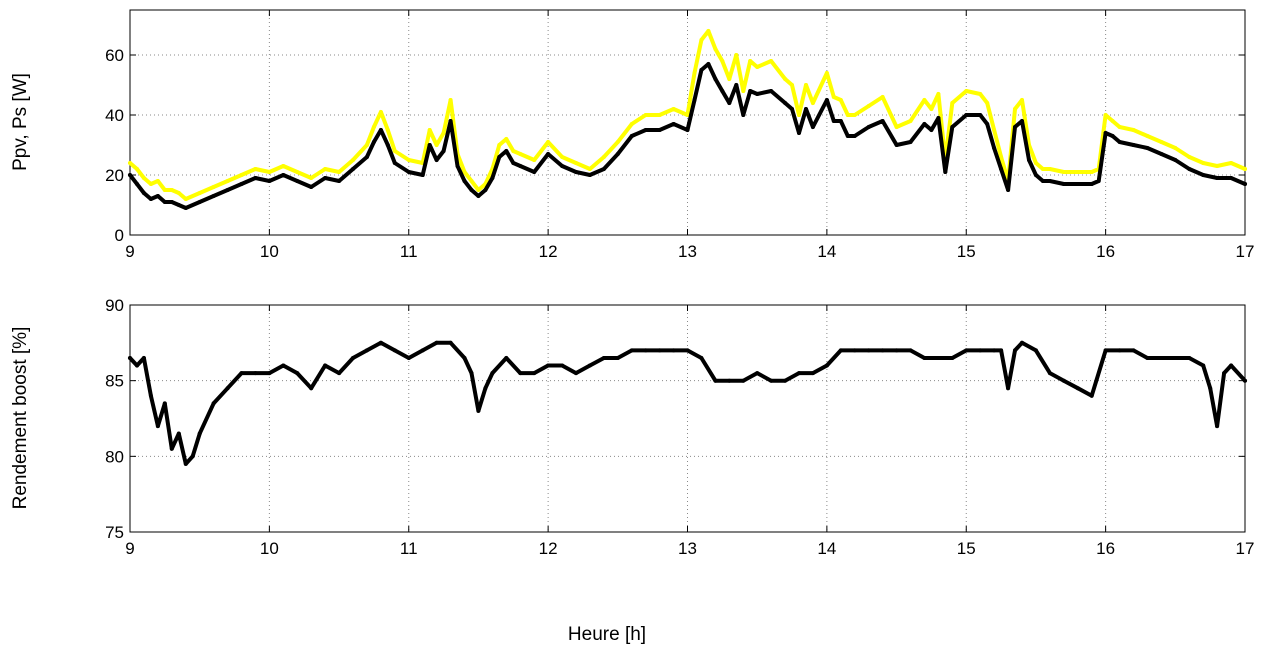 The width and height of the screenshot is (1264, 646). Describe the element at coordinates (826, 548) in the screenshot. I see `efficiency-x-tick-label: 14` at that location.